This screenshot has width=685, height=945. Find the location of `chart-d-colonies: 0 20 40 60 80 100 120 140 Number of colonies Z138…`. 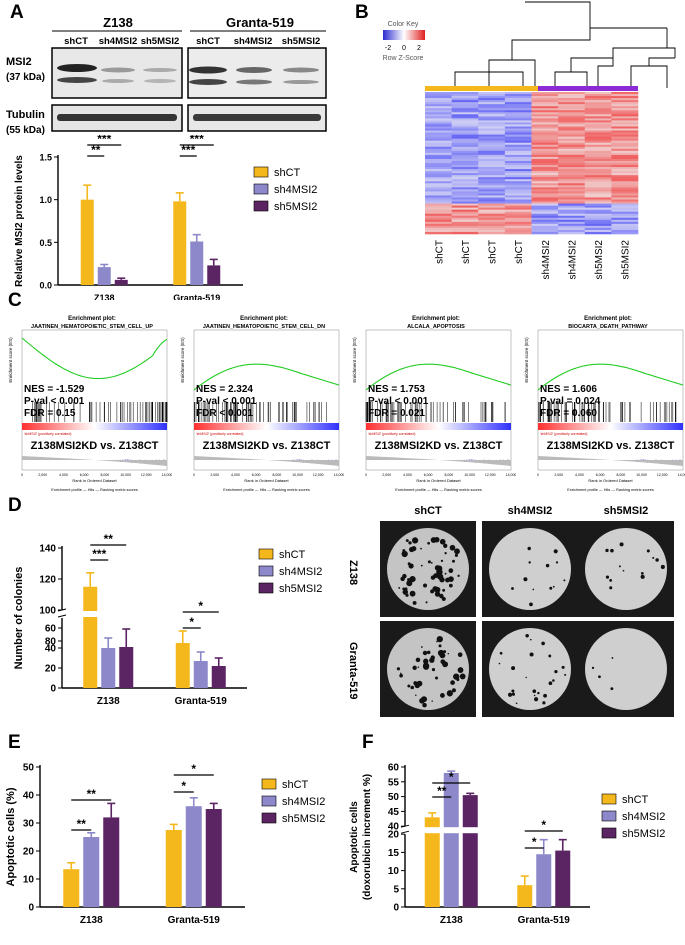

chart-d-colonies: 0 20 40 60 80 100 120 140 Number of colonies Z138… is located at coordinates (131, 619).